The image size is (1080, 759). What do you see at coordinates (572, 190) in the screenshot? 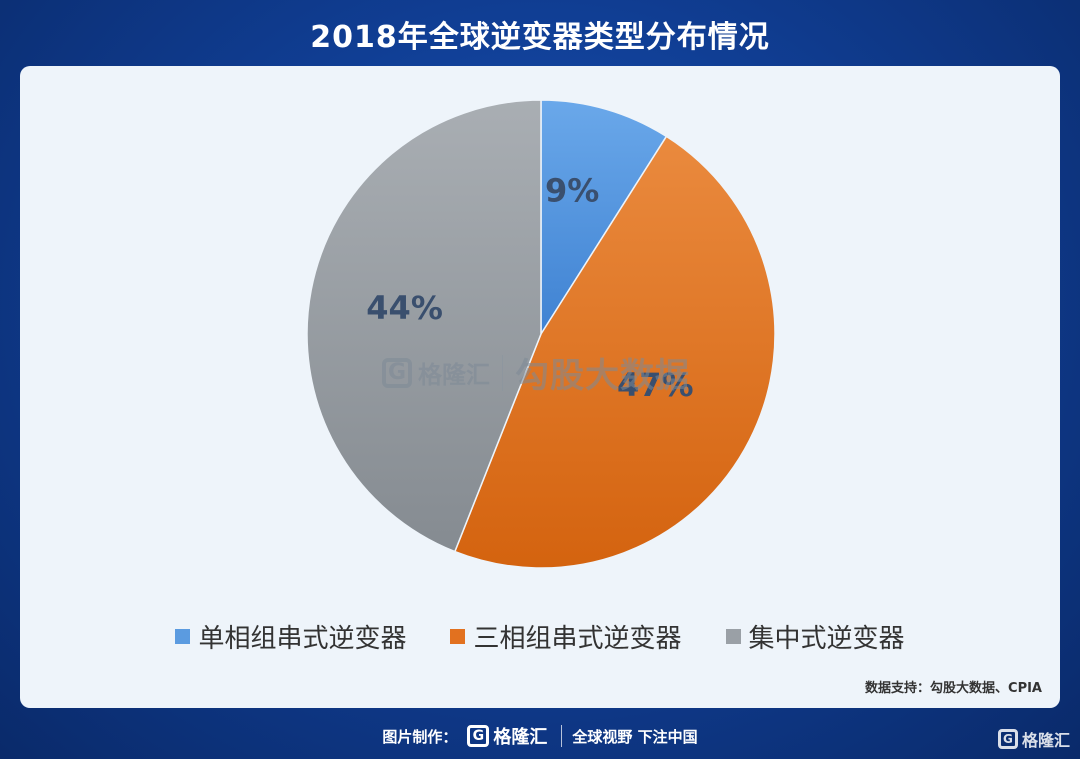
I see `pie-slice-label-0: 9%` at bounding box center [572, 190].